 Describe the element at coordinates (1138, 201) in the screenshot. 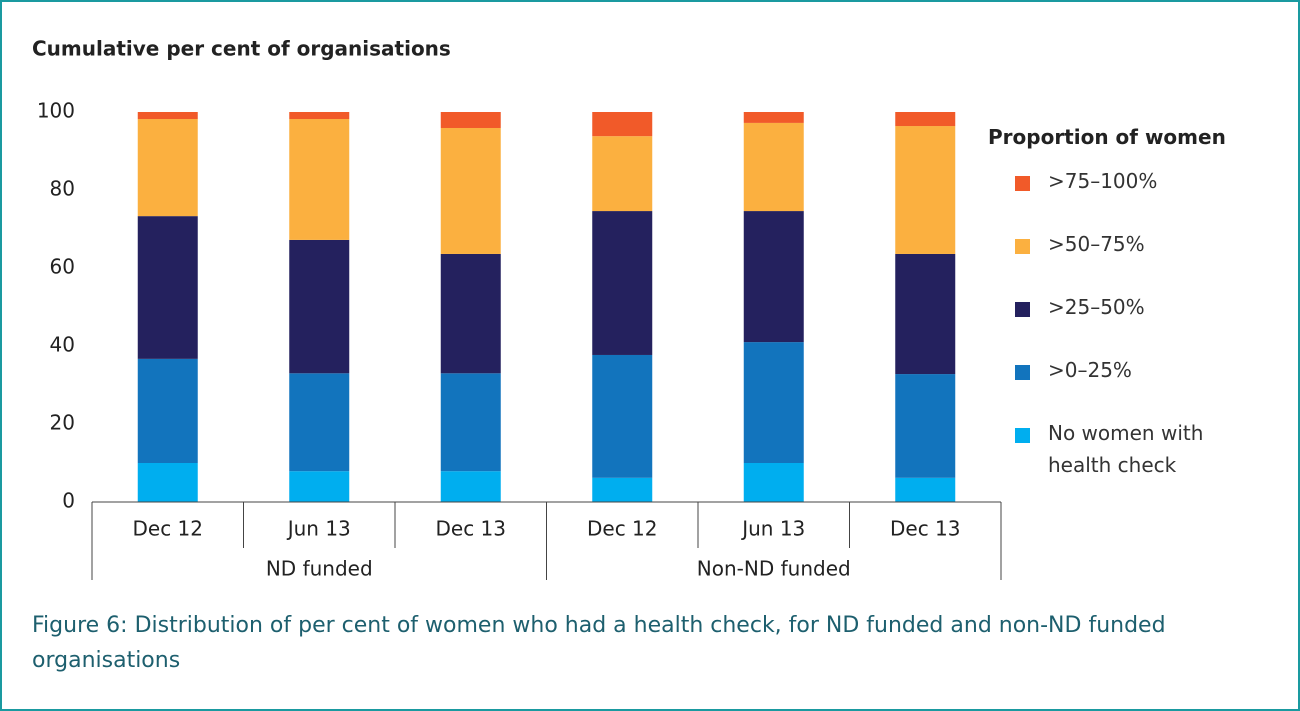

I see `legend-item: >75–100%` at that location.